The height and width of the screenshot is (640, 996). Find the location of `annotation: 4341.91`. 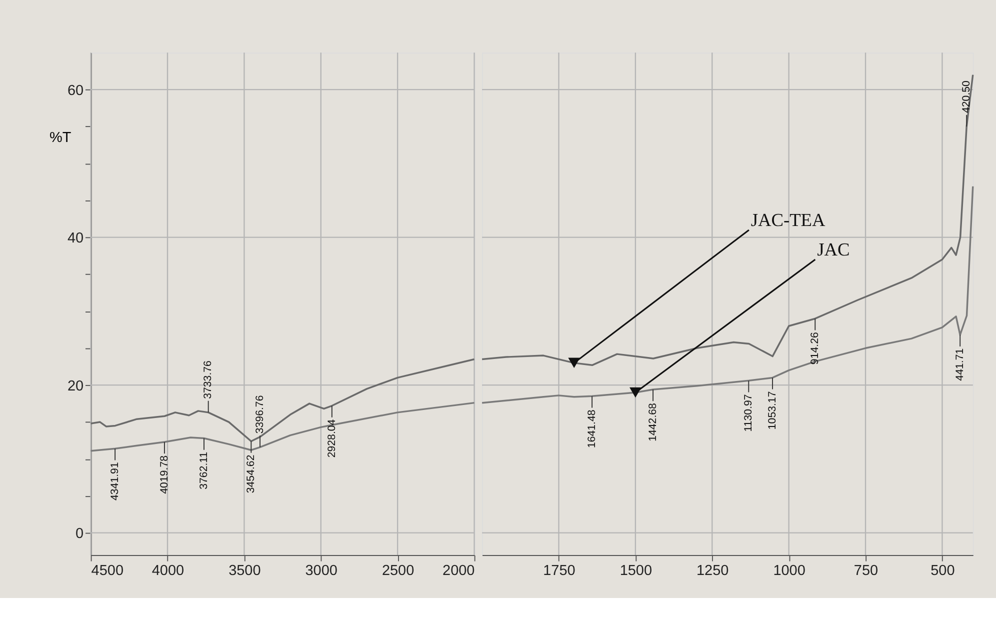

annotation: 4341.91 is located at coordinates (114, 481).